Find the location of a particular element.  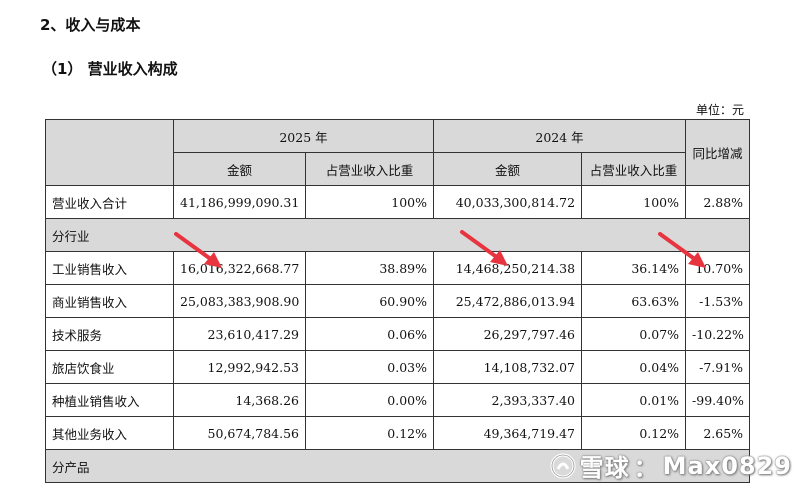

share-2024: 0.07% is located at coordinates (634, 334).